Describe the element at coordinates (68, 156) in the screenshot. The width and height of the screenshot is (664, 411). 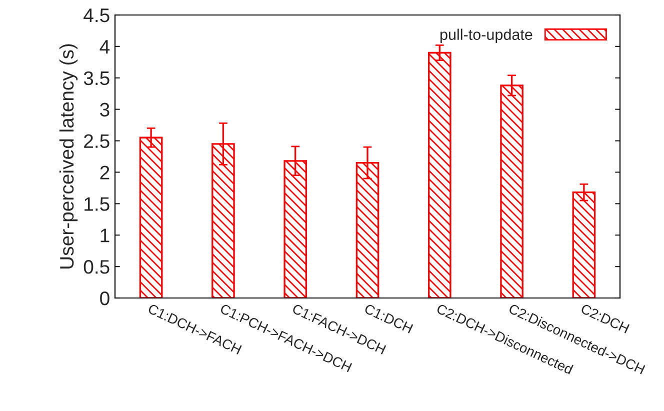
I see `y-axis-title: User-perceived latency (s)` at that location.